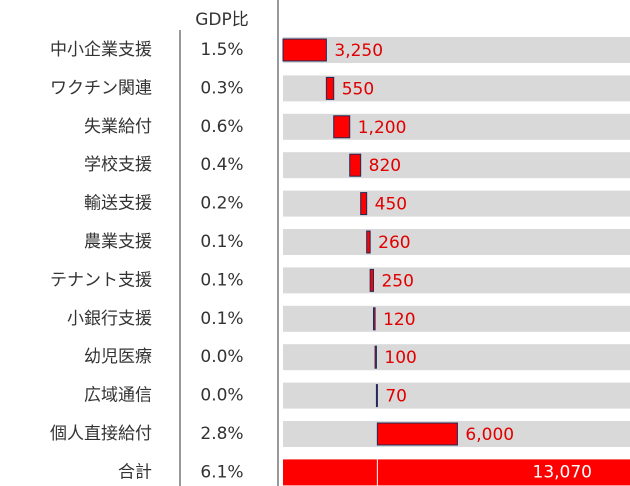 Image resolution: width=630 pixels, height=486 pixels. What do you see at coordinates (221, 434) in the screenshot?
I see `gdp-label: 2.8%` at bounding box center [221, 434].